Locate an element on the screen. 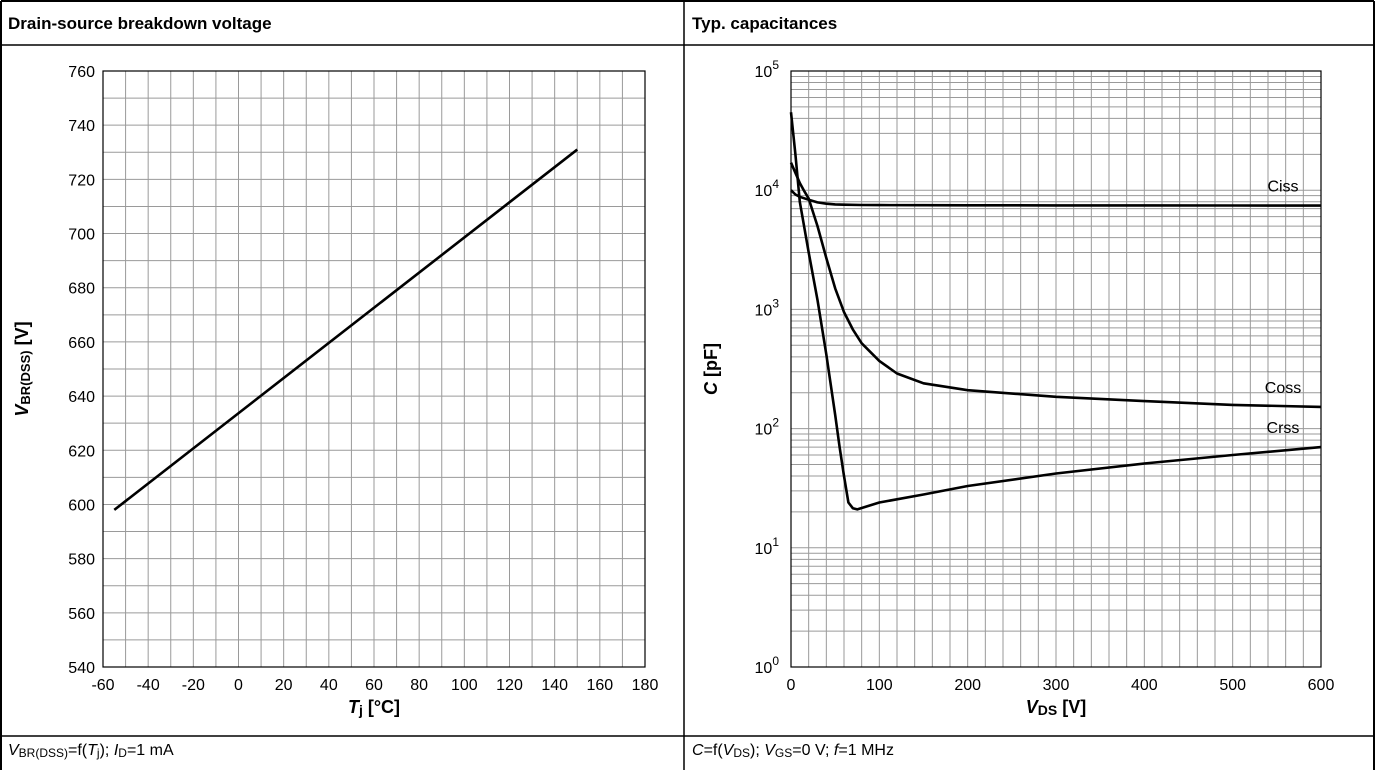 The image size is (1375, 770). y-tick-label: 540 is located at coordinates (81, 668).